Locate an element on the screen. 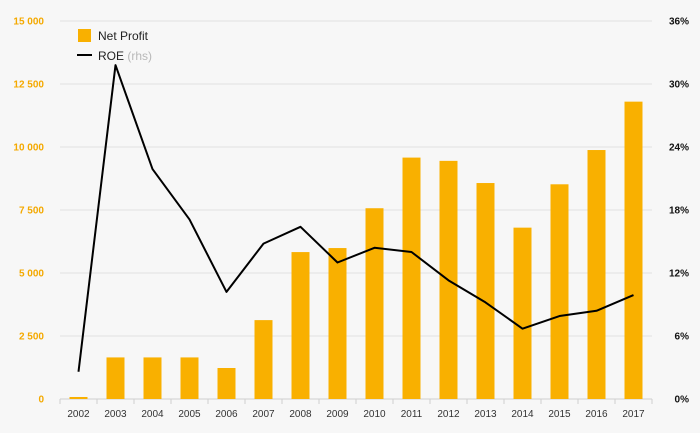  x-tick-label: 2004 is located at coordinates (152, 414).